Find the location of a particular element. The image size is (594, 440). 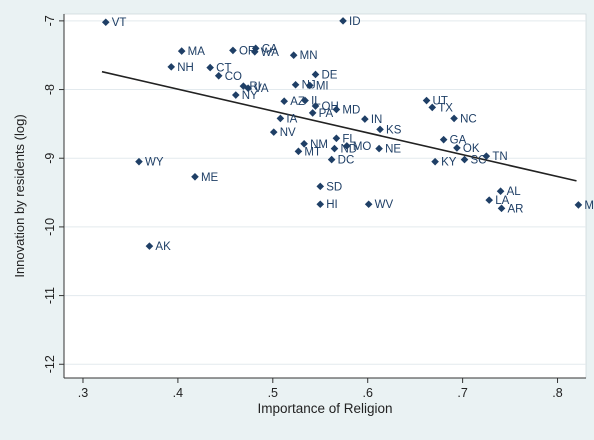

point-label: ID is located at coordinates (355, 22).